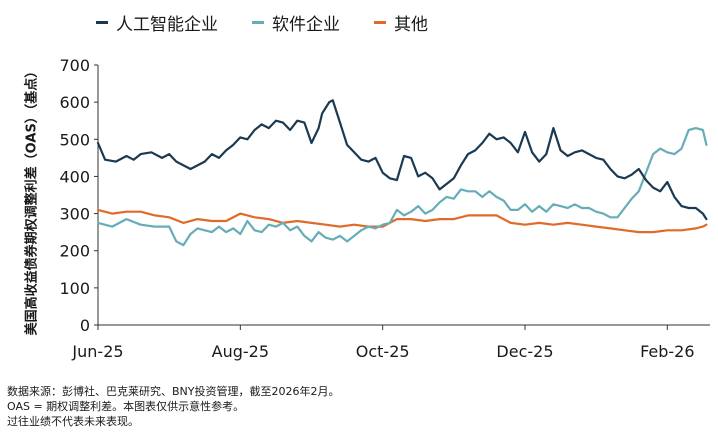 Image resolution: width=718 pixels, height=441 pixels. Describe the element at coordinates (74, 102) in the screenshot. I see `y-tick-label: 600` at that location.